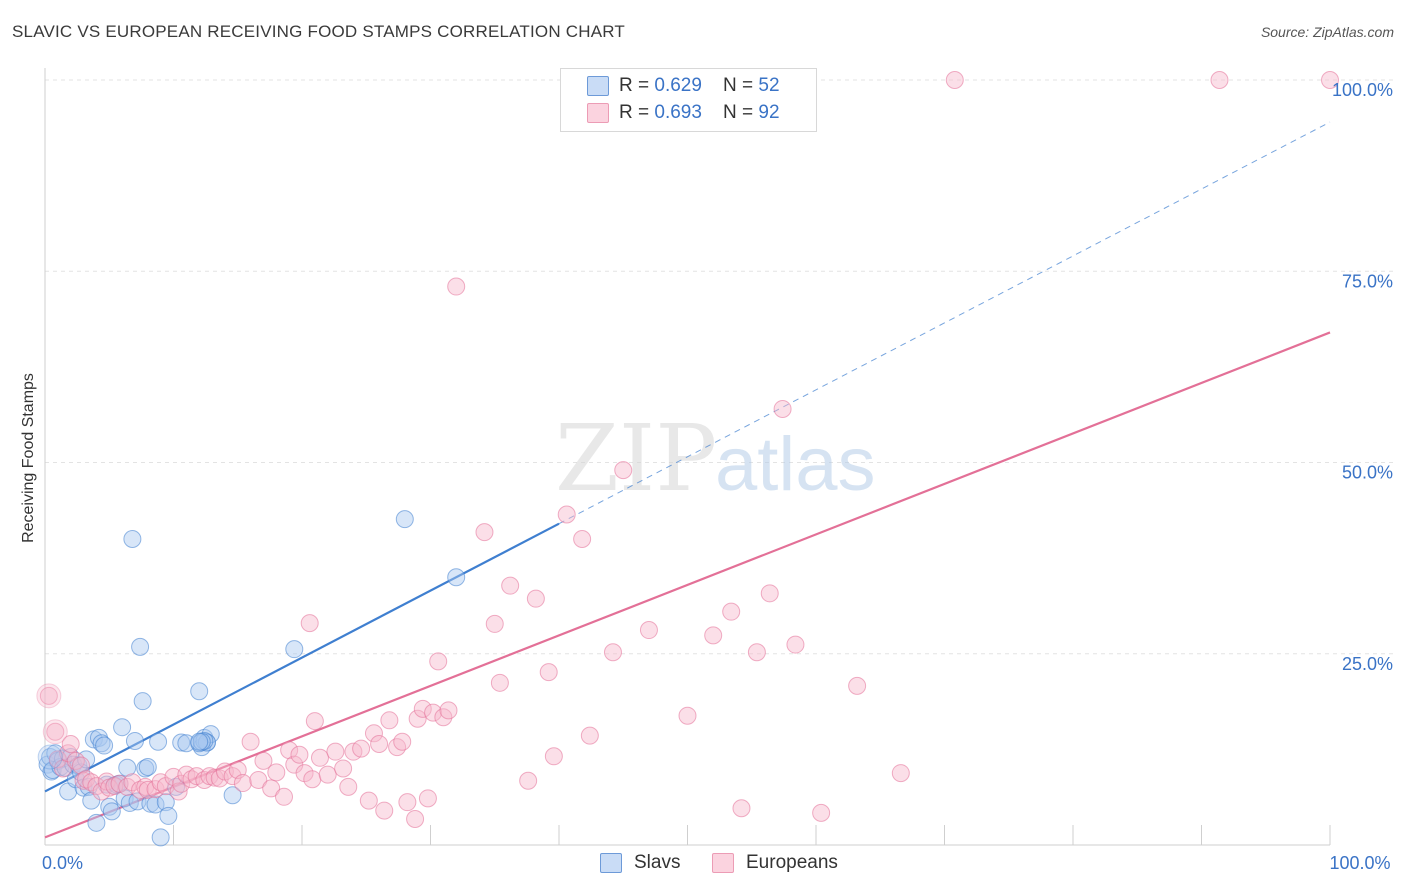  I want to click on legend-swatch-europeans, so click(598, 113).